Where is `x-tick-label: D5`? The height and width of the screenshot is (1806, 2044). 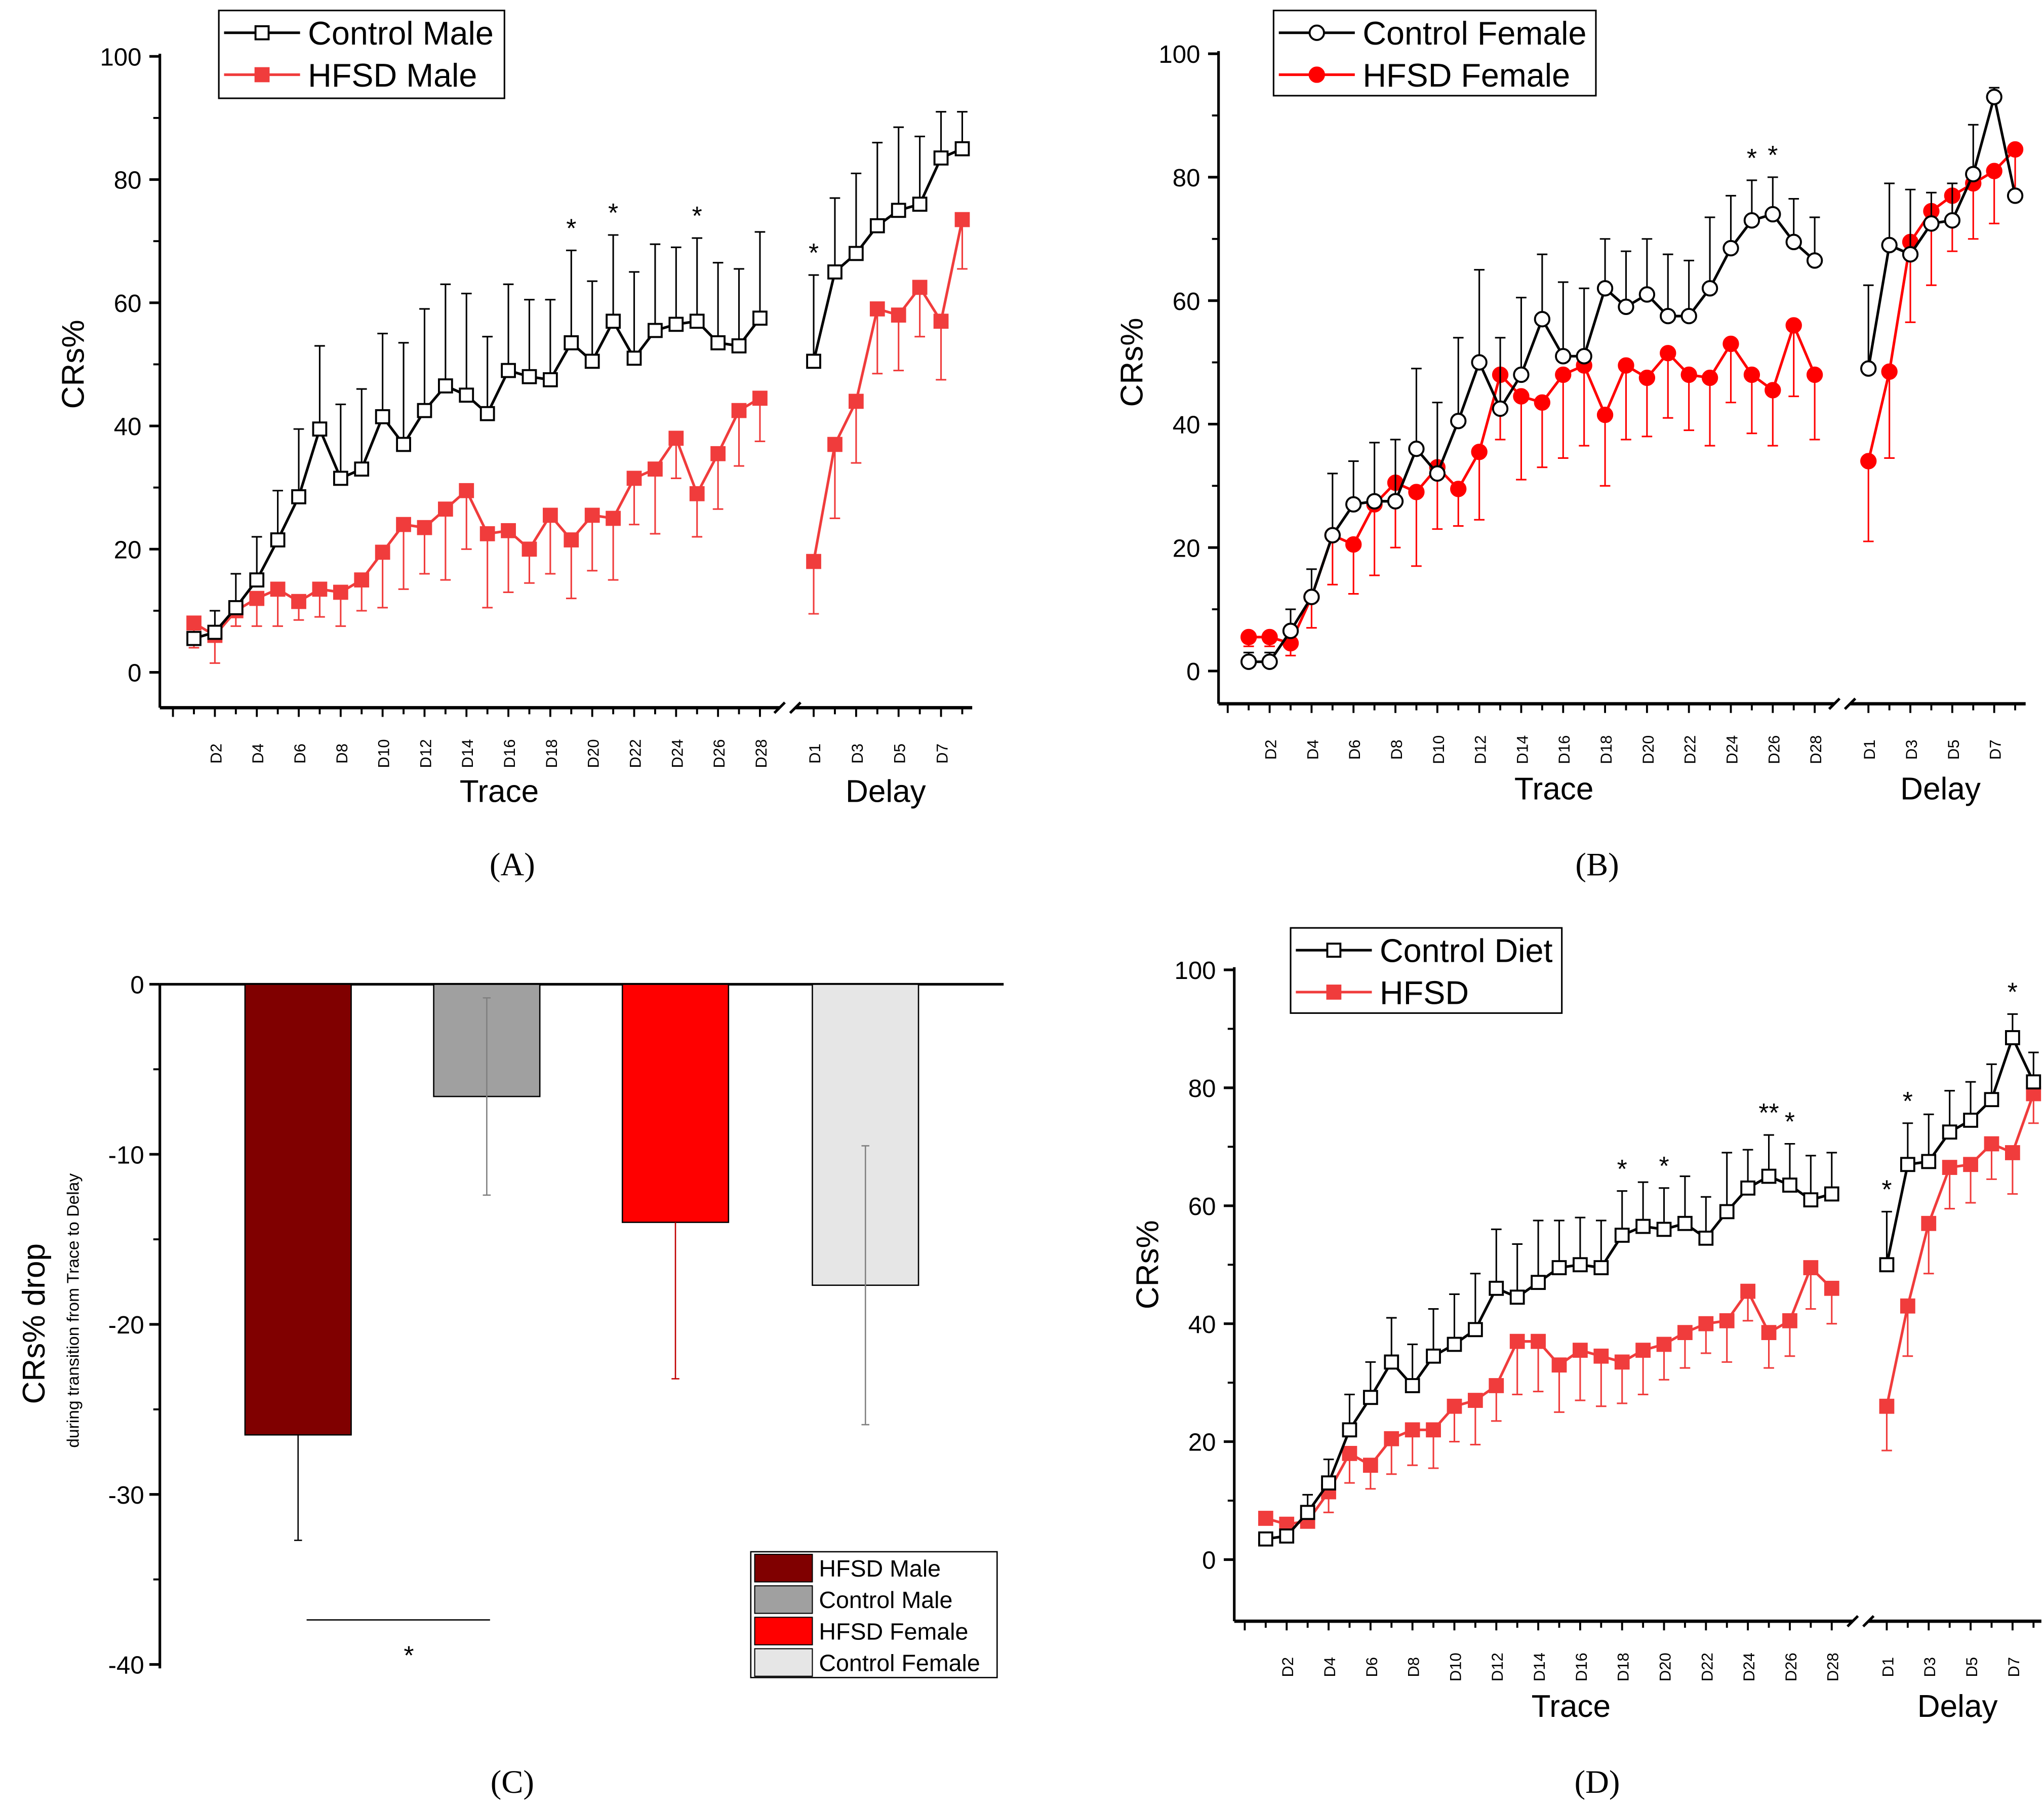
x-tick-label: D5 is located at coordinates (1953, 749).